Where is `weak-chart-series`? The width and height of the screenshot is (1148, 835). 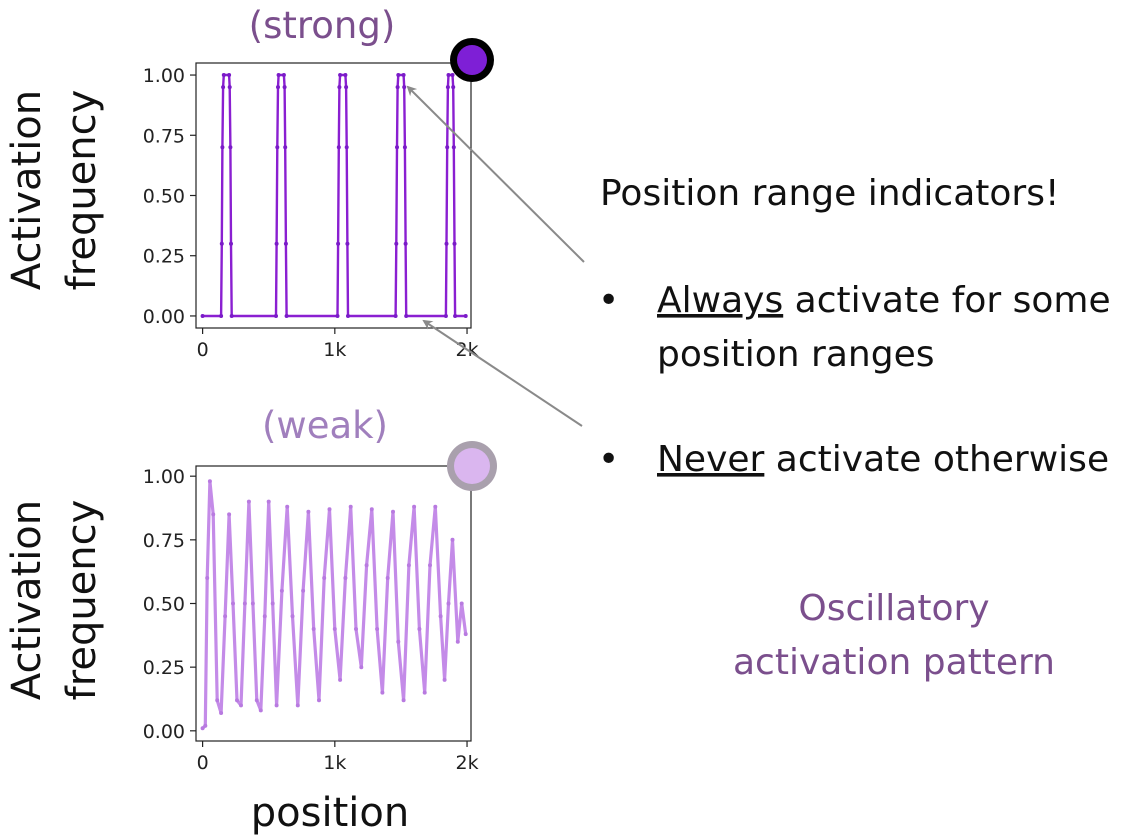
weak-chart-series is located at coordinates (334, 605).